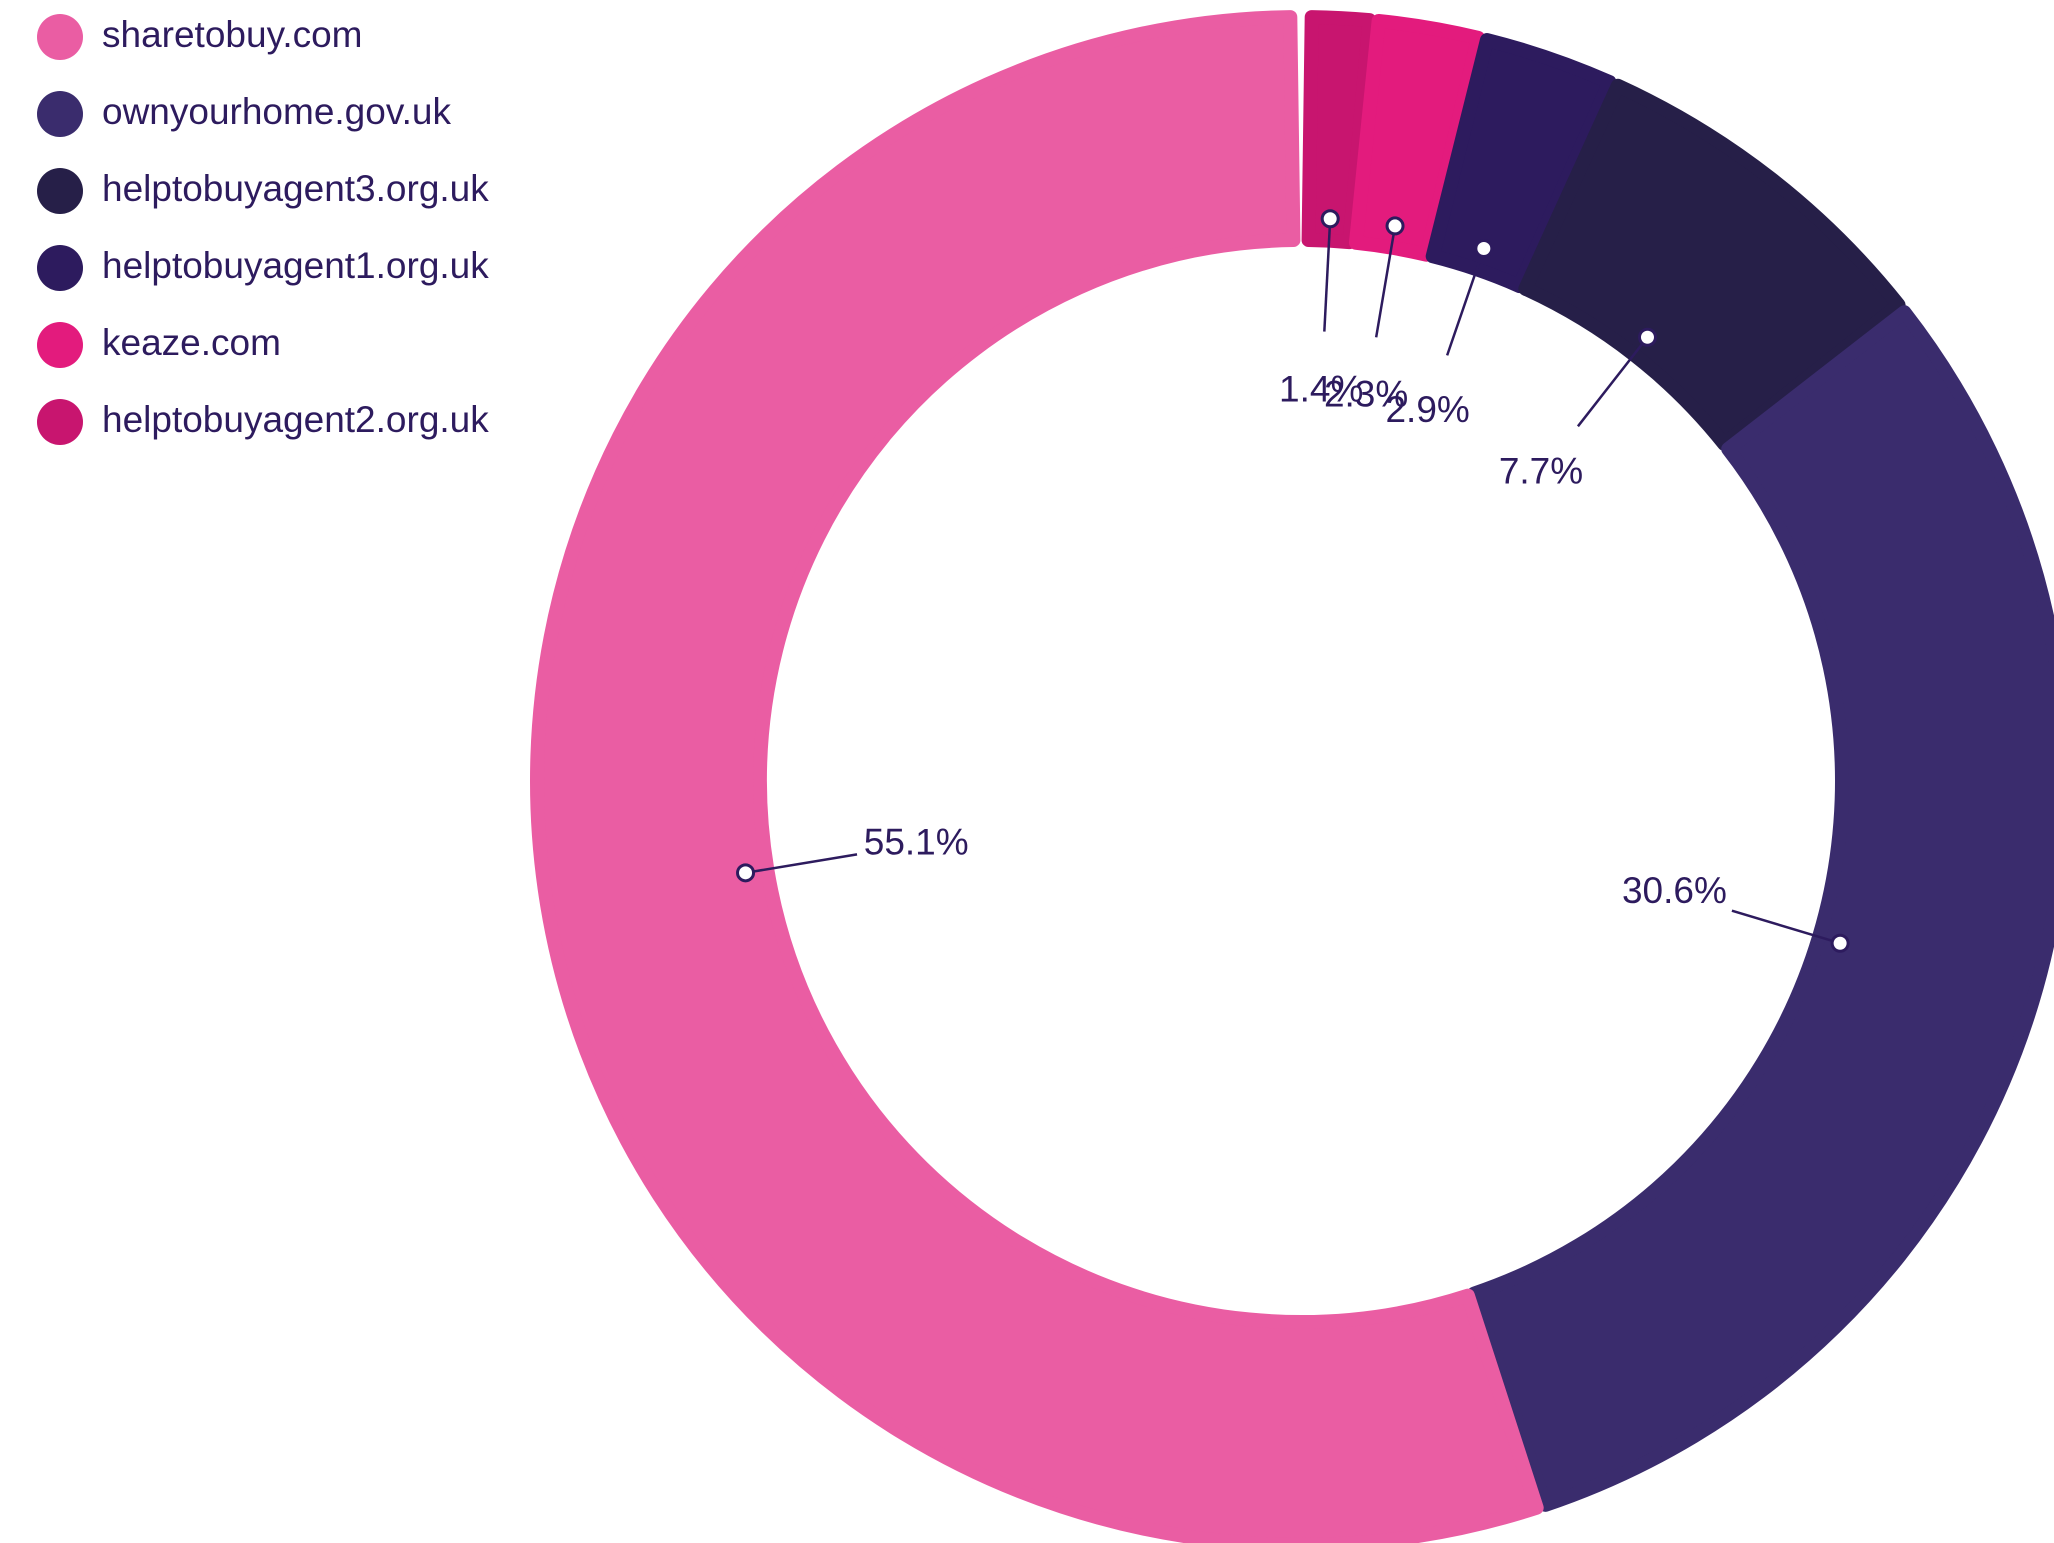  I want to click on data-label: 7.7%, so click(1541, 470).